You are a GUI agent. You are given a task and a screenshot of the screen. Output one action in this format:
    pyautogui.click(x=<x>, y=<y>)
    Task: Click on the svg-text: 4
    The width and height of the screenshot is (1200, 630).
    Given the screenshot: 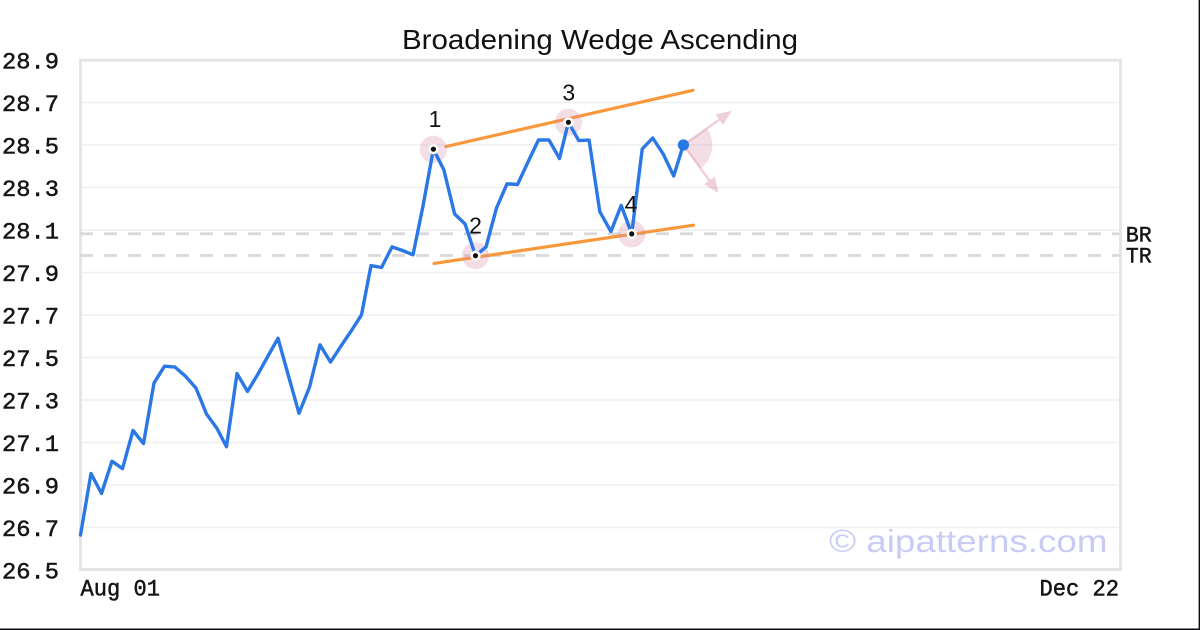 What is the action you would take?
    pyautogui.click(x=631, y=204)
    